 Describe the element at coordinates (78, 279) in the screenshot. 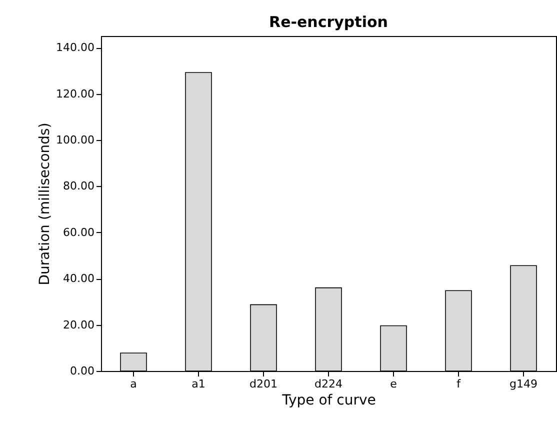

I see `y-tick-label: 40.00` at that location.